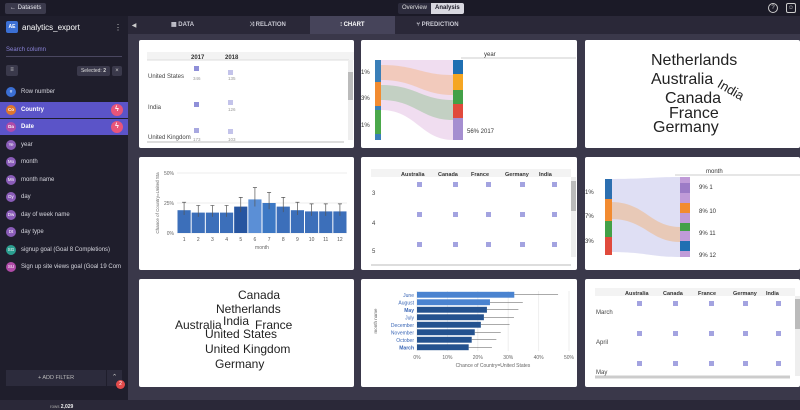  What do you see at coordinates (714, 172) in the screenshot?
I see `sankey-title: month` at bounding box center [714, 172].